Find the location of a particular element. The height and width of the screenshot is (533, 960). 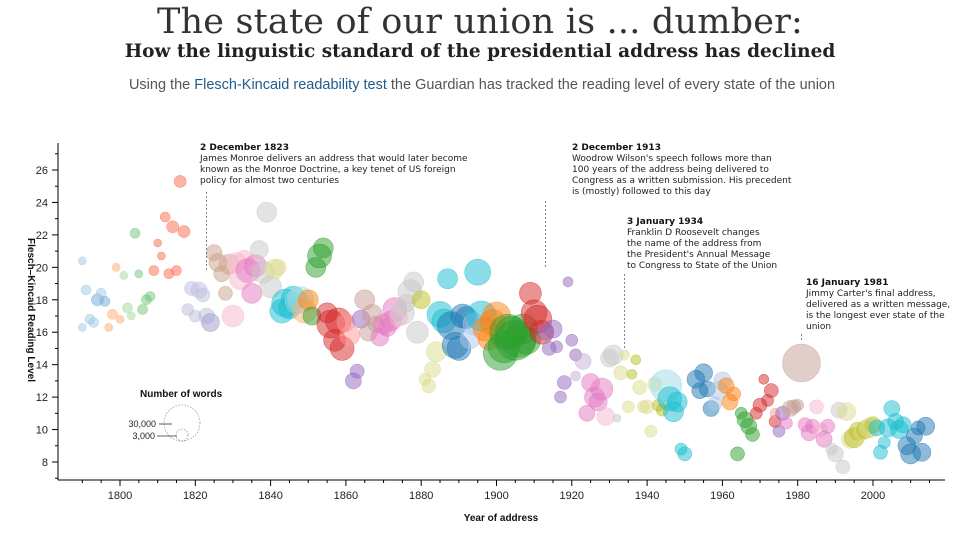

annotation-text-line: is the longest ever state of the is located at coordinates (875, 316).